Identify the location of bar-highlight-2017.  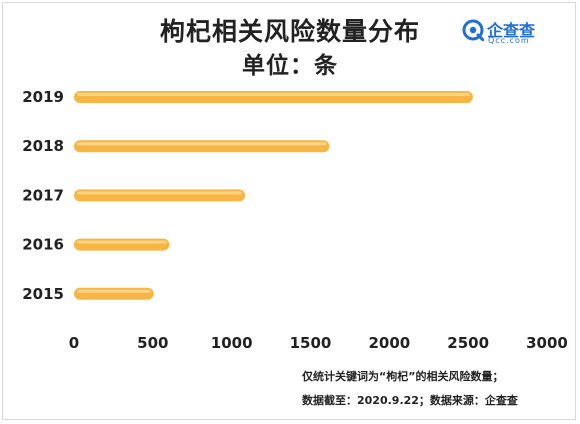
(160, 193).